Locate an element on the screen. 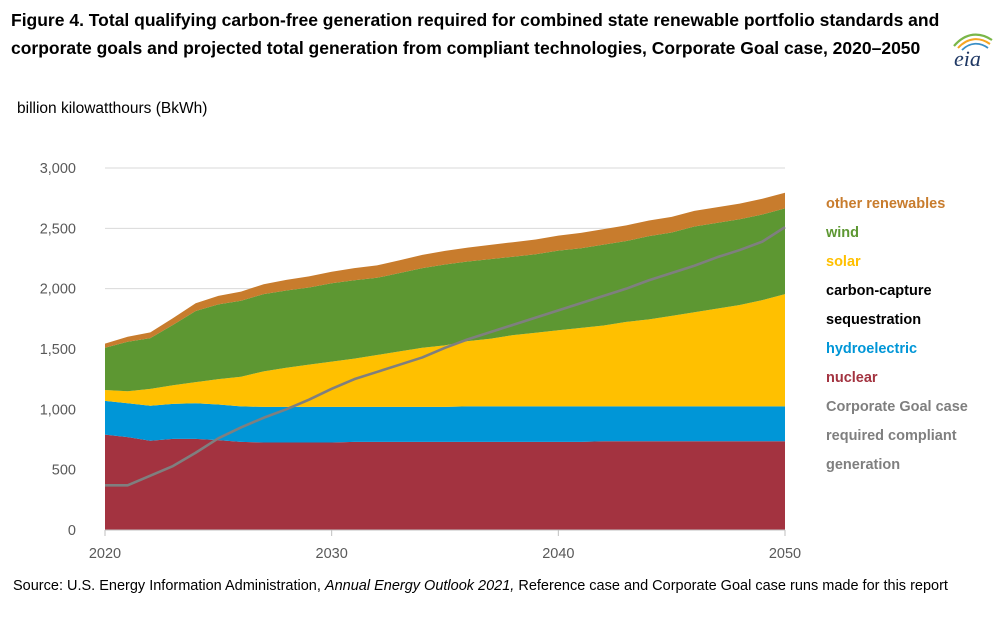 The image size is (1004, 628). eia-logo-text: eia is located at coordinates (967, 58).